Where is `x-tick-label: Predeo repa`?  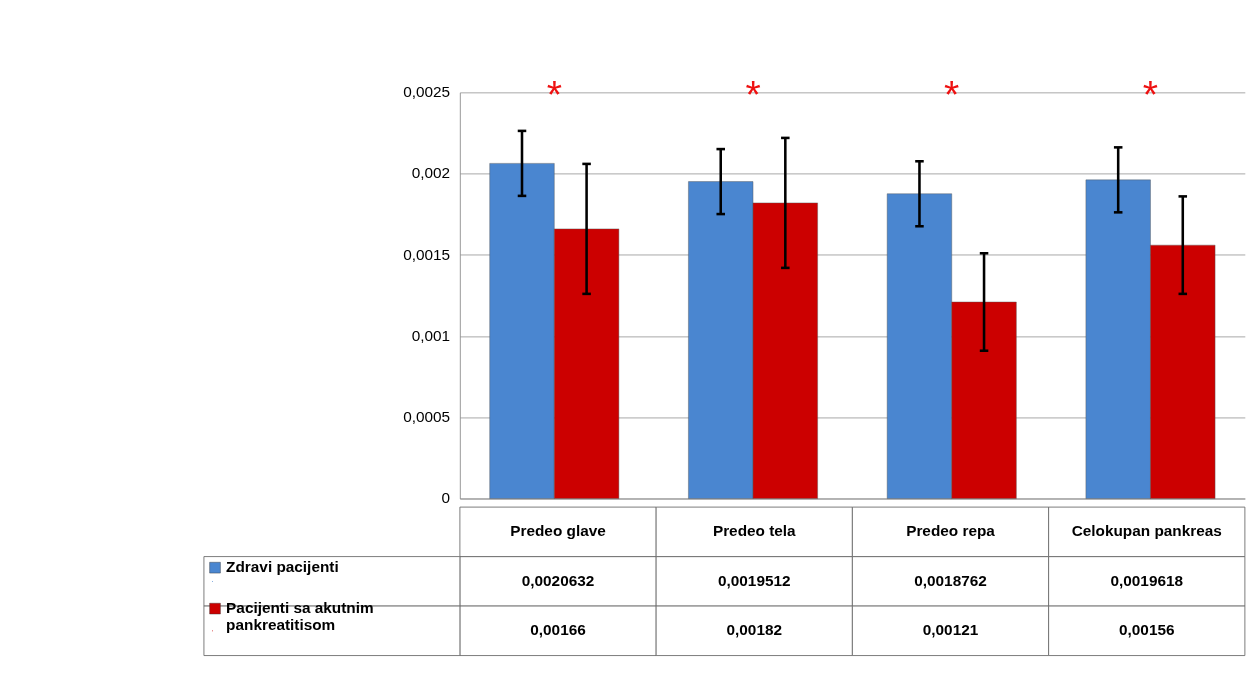
x-tick-label: Predeo repa is located at coordinates (951, 531).